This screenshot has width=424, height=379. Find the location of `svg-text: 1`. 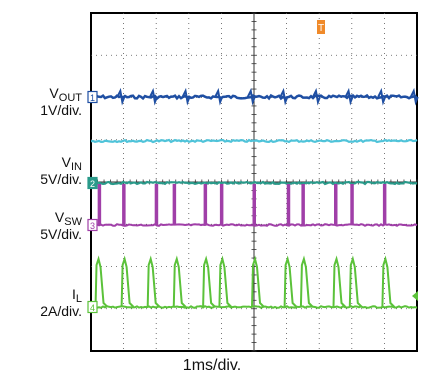

svg-text: 1 is located at coordinates (92, 98).